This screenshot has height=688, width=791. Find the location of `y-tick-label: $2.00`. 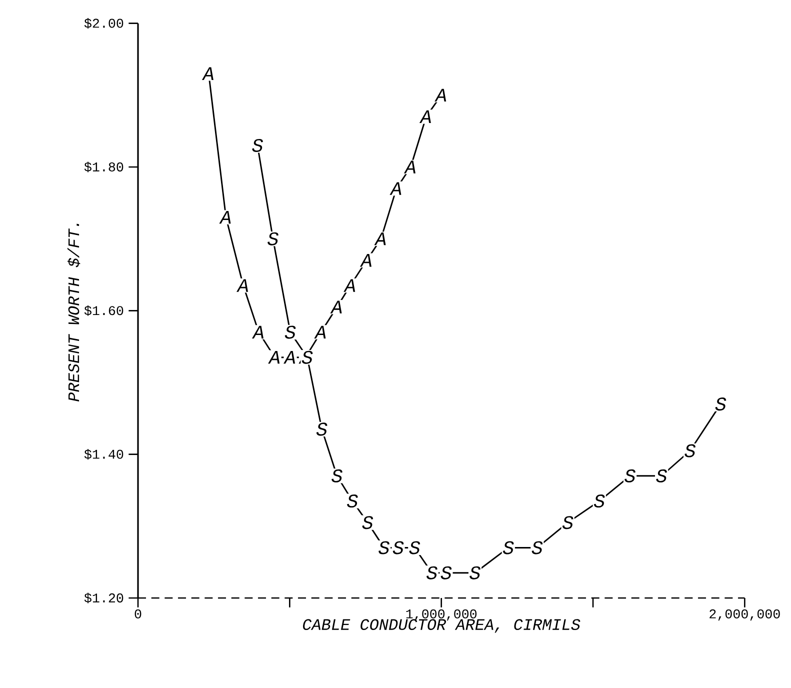

y-tick-label: $2.00 is located at coordinates (104, 23).